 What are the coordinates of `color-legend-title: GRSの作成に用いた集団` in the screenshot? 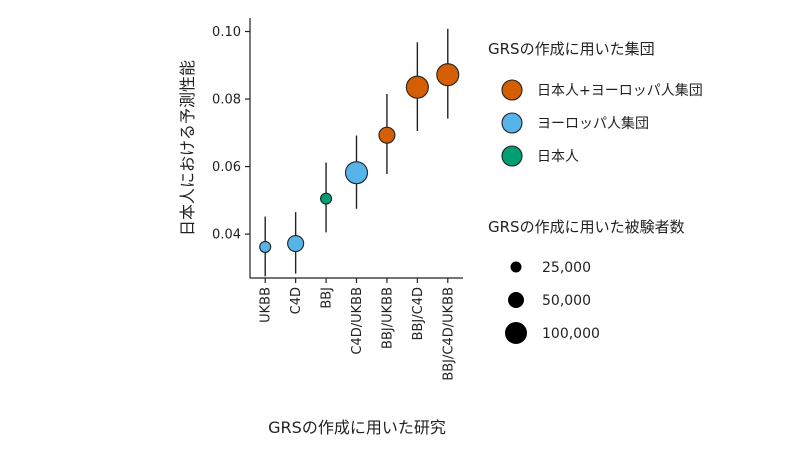 It's located at (571, 49).